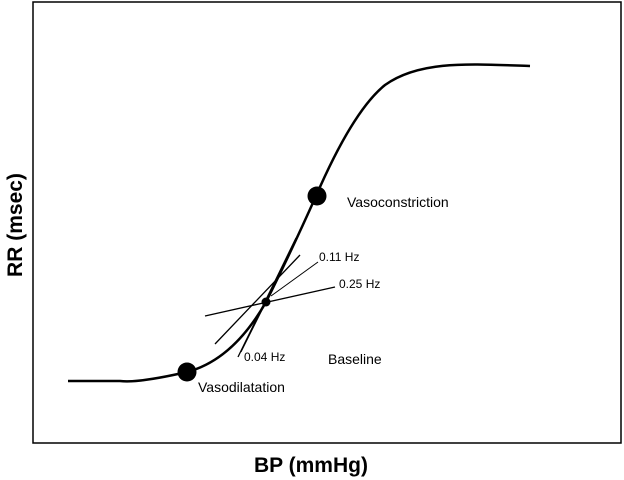 The height and width of the screenshot is (480, 624). I want to click on vasodilatation-label: Vasodilatation, so click(241, 387).